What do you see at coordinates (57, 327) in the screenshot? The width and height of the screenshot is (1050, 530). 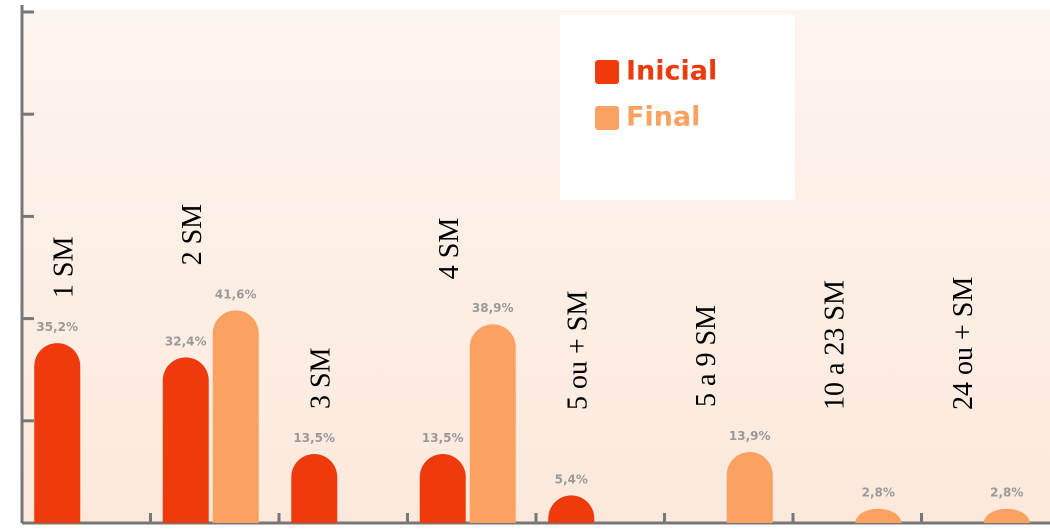 I see `value-label: 35,2%` at bounding box center [57, 327].